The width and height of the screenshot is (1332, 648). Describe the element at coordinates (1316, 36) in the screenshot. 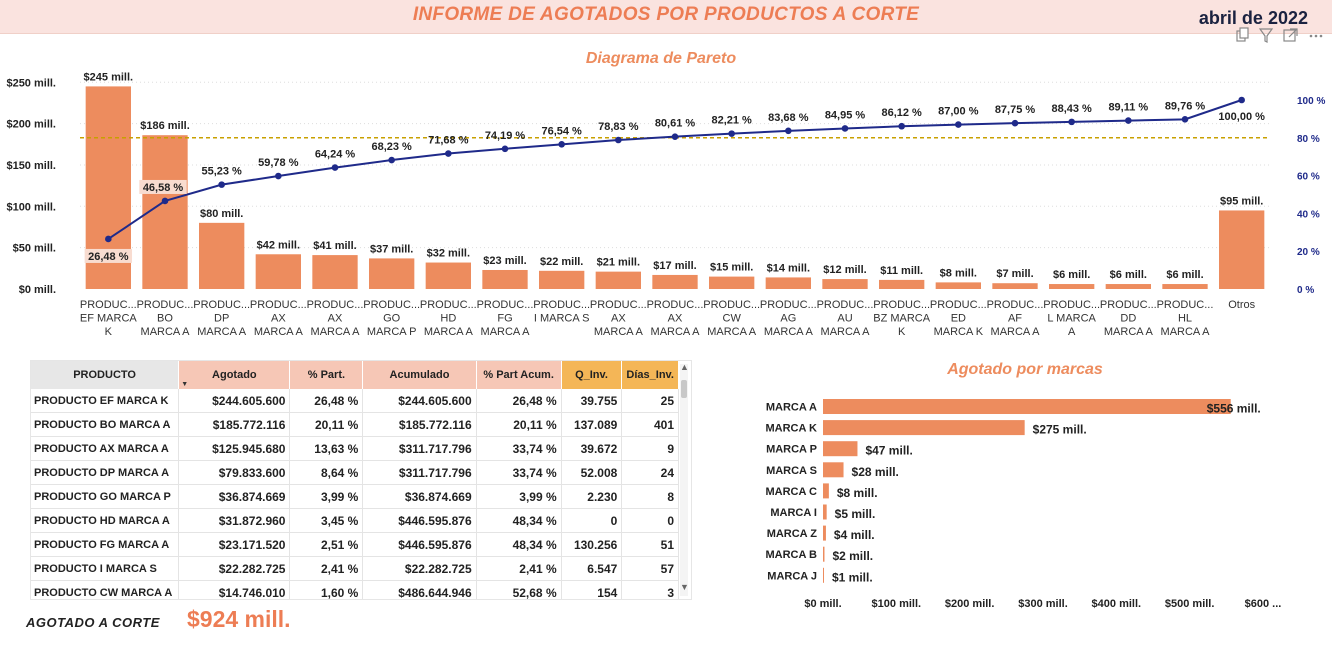

I see `more-options-icon` at that location.